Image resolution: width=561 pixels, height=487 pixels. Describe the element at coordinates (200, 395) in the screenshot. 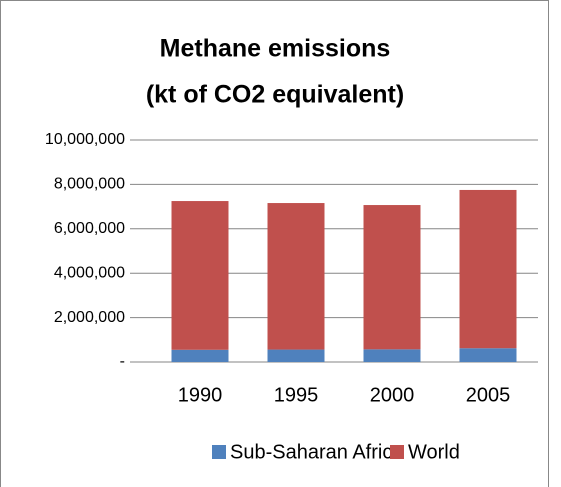

I see `x-tick-label: 1990` at that location.